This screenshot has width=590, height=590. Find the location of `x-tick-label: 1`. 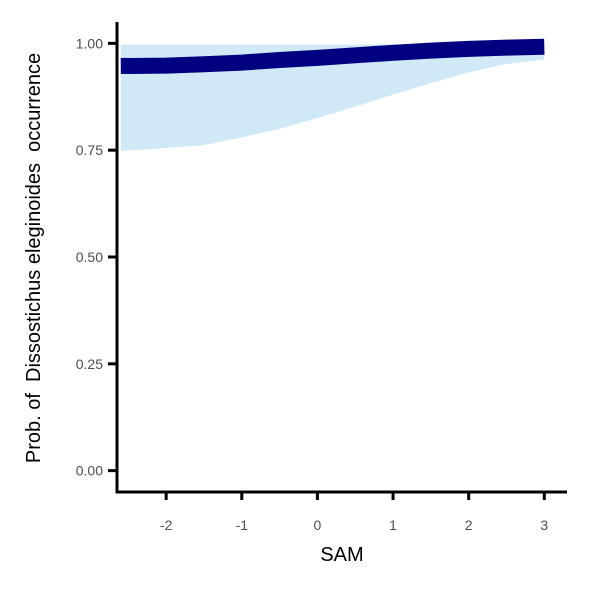

x-tick-label: 1 is located at coordinates (393, 525).